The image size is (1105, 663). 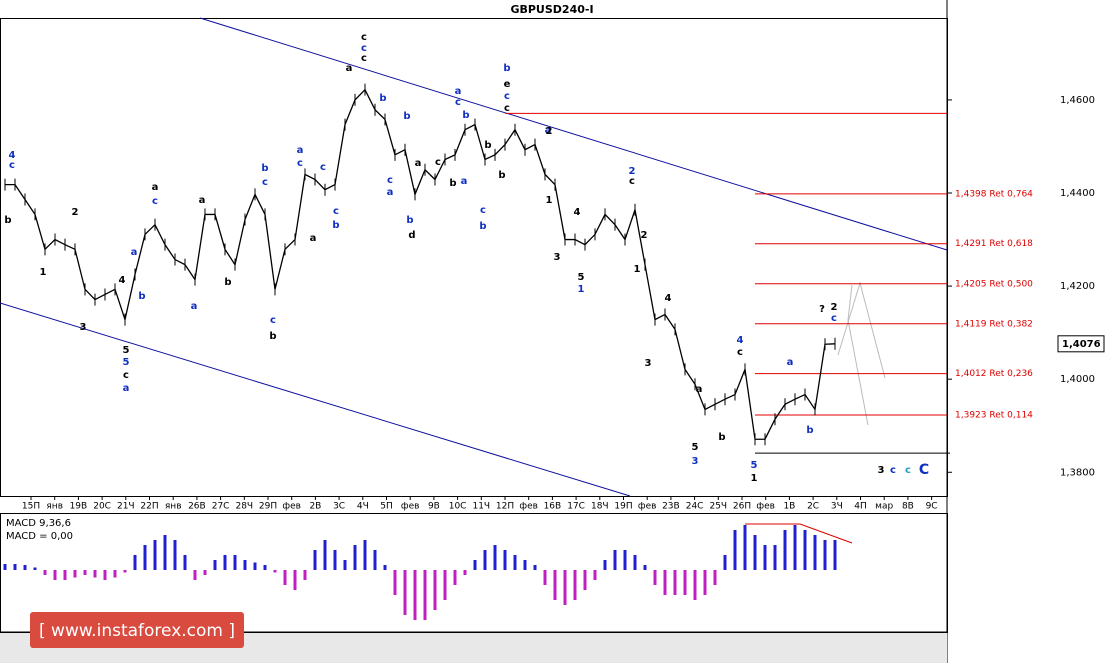 I want to click on x-tick-label: 5П, so click(x=386, y=507).